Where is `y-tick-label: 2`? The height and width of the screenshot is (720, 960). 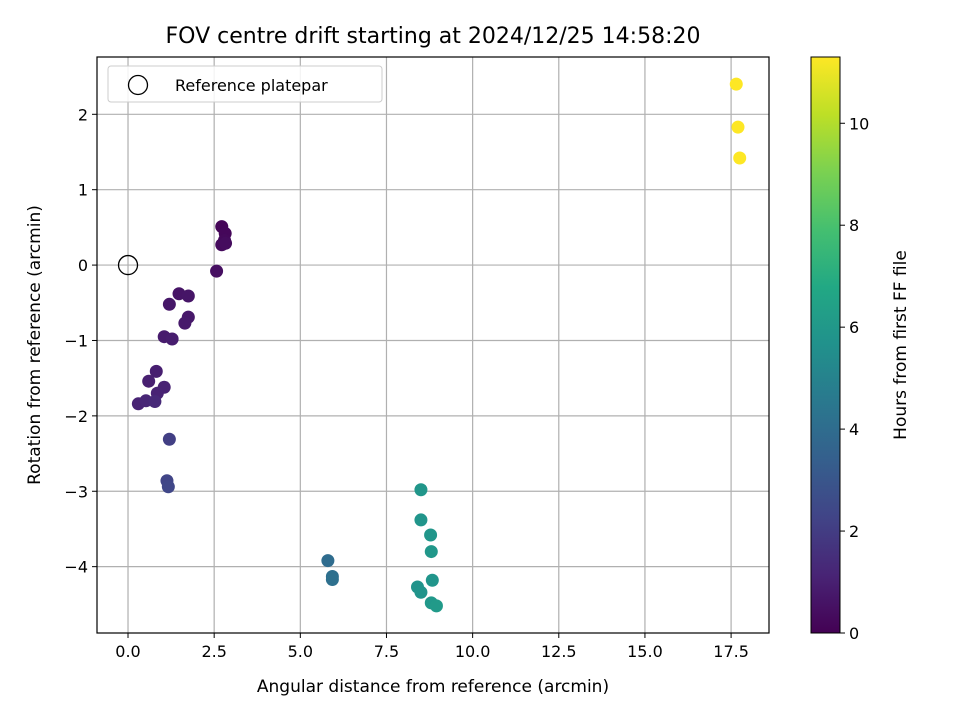 y-tick-label: 2 is located at coordinates (83, 114).